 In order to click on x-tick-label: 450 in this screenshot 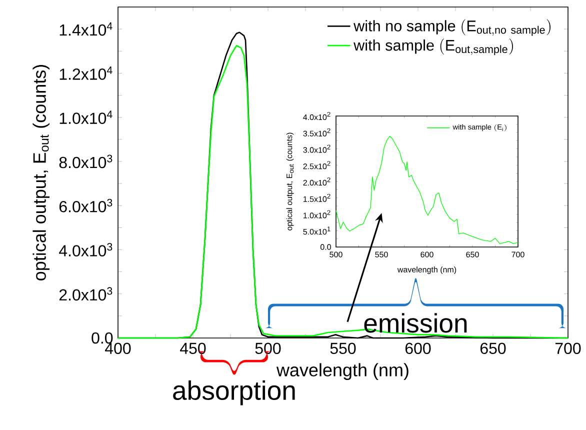, I will do `click(193, 348)`.